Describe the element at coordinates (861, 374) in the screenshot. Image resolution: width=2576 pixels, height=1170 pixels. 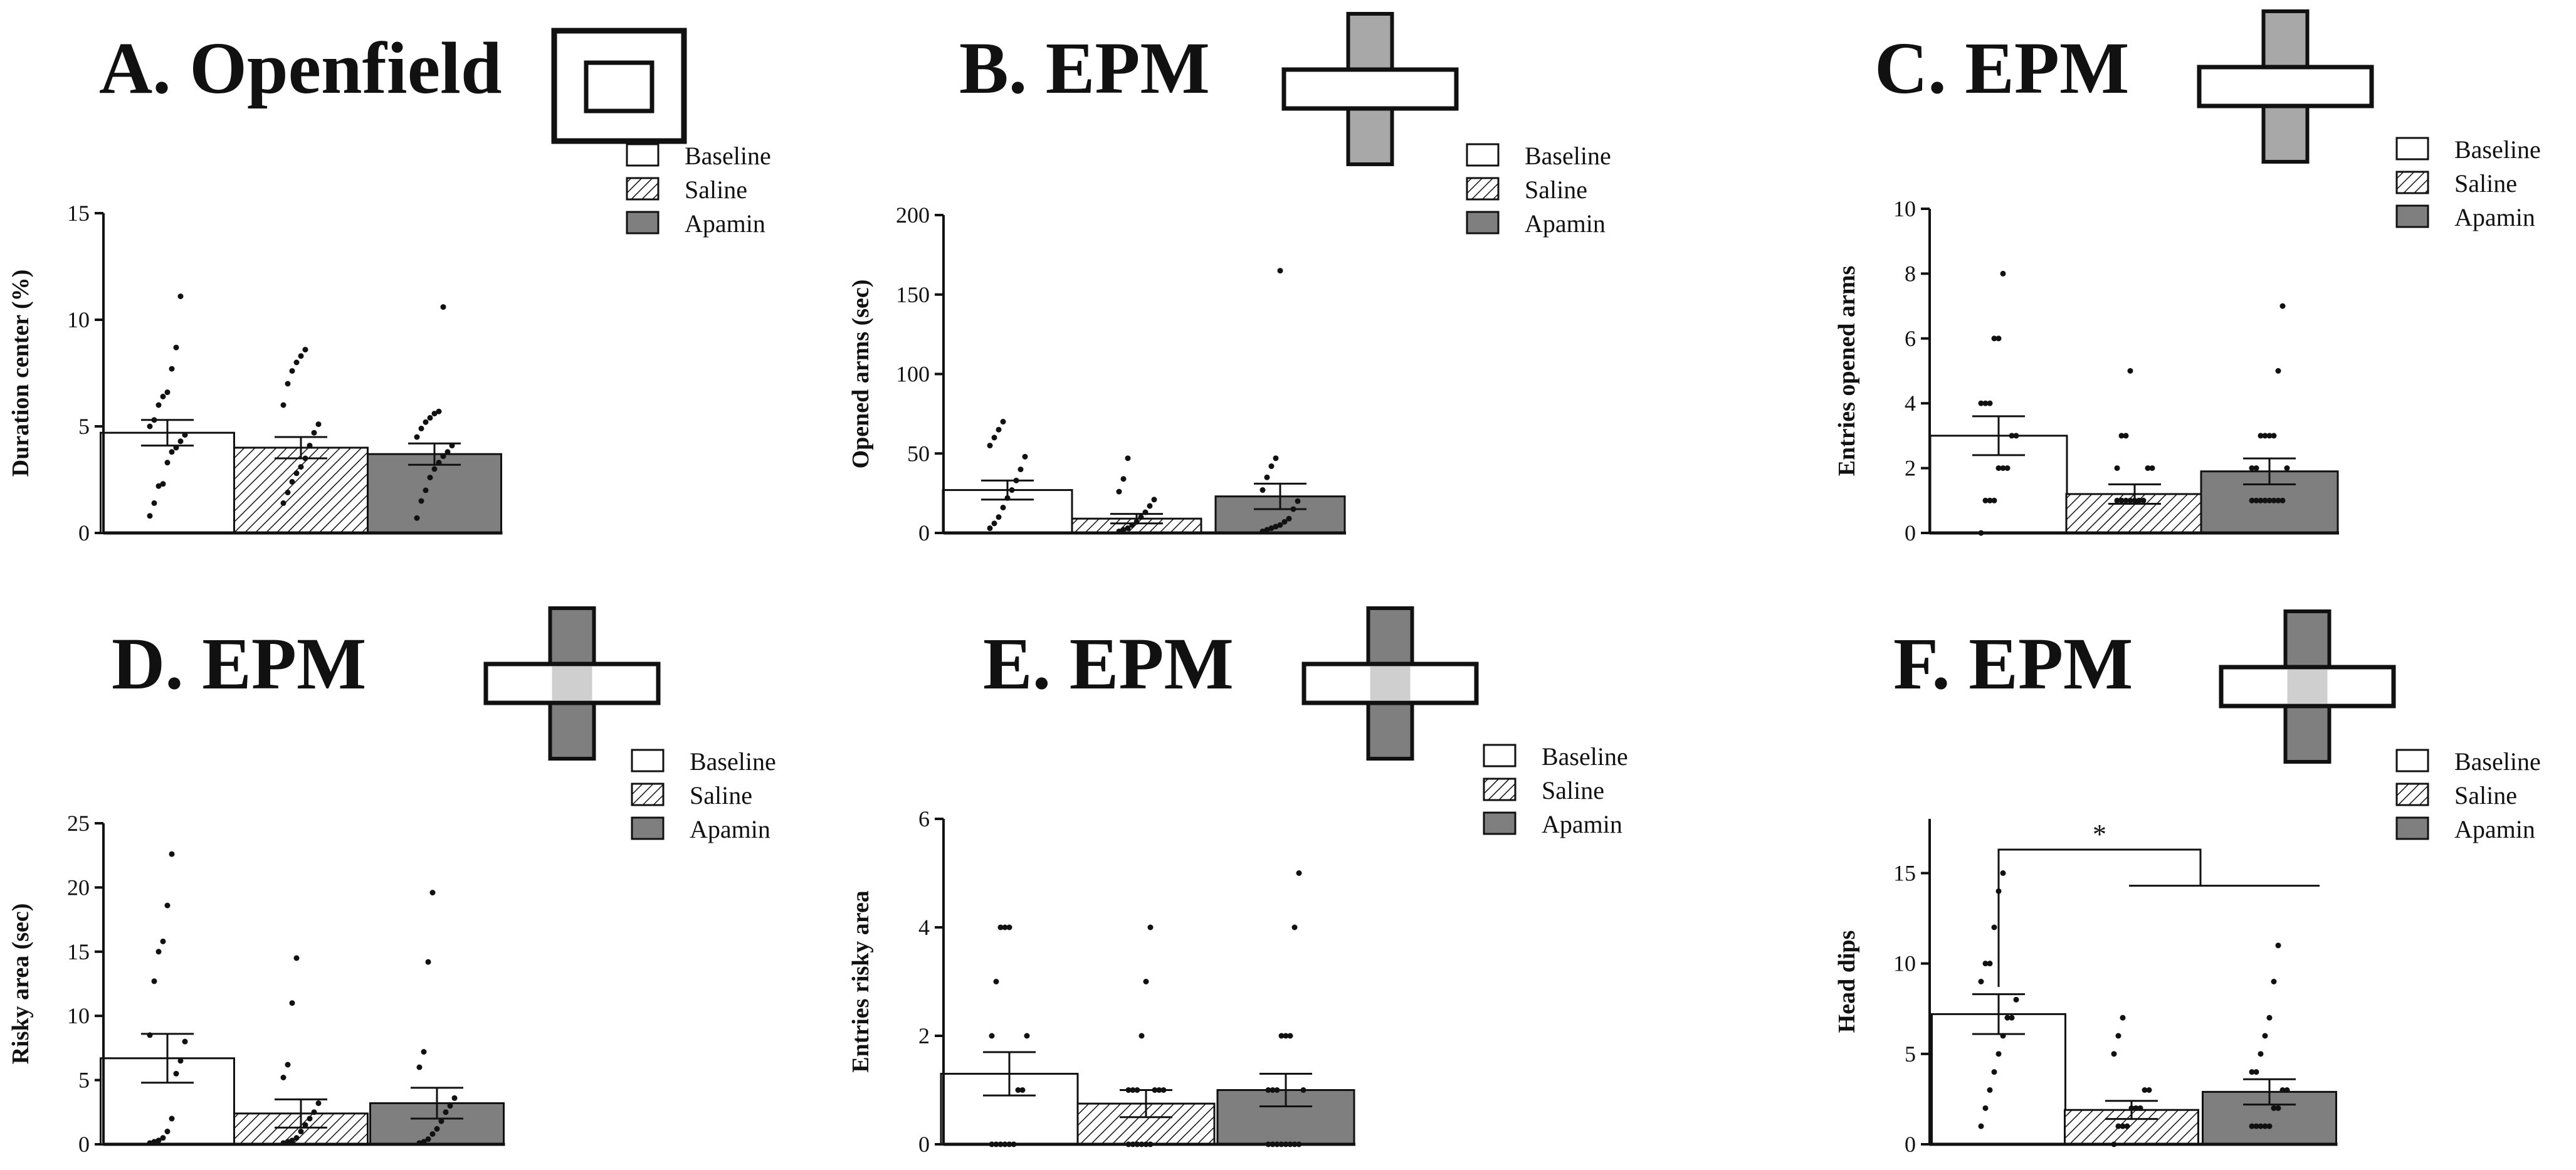
I see `y-axis-label: Opened arms (sec)` at that location.